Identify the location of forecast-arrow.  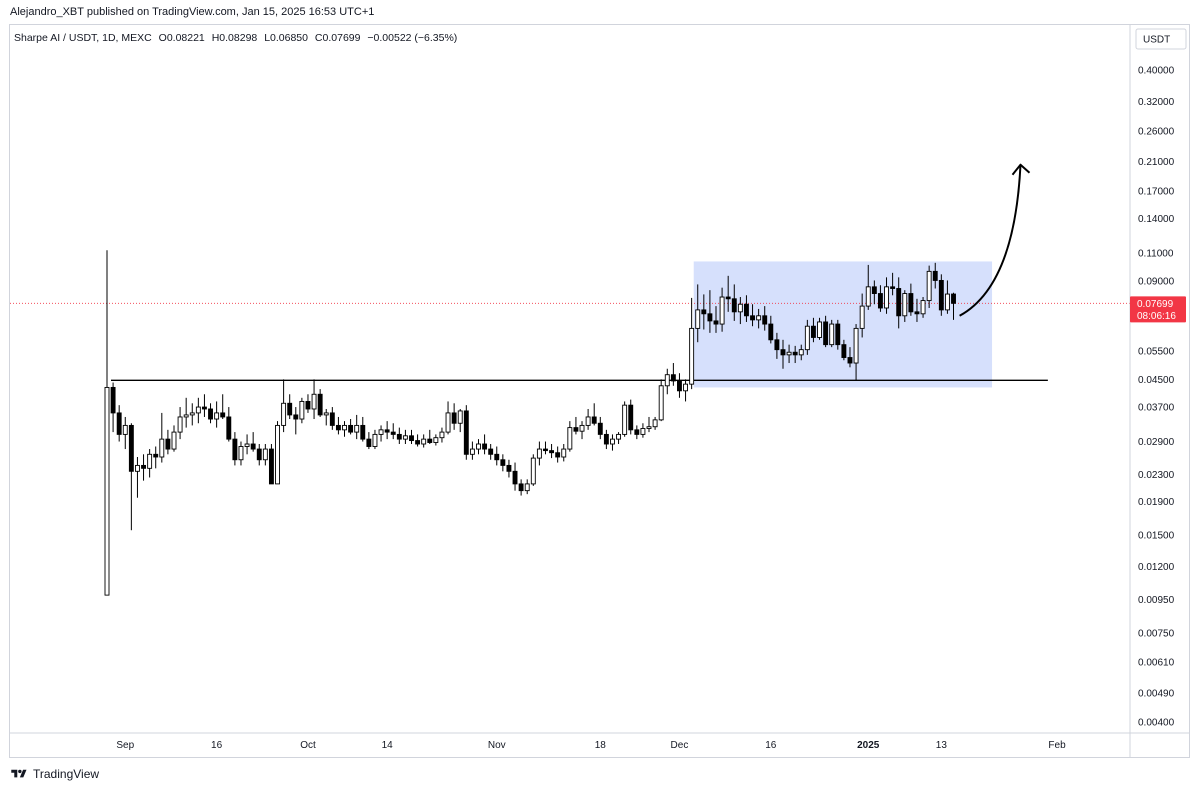
(990, 240).